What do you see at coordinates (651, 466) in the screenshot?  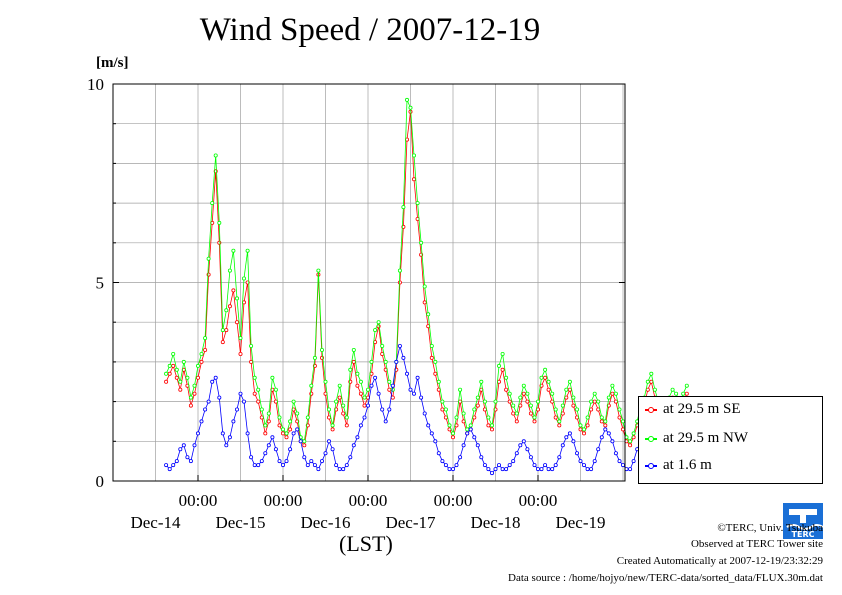 I see `legend-marker-blue` at bounding box center [651, 466].